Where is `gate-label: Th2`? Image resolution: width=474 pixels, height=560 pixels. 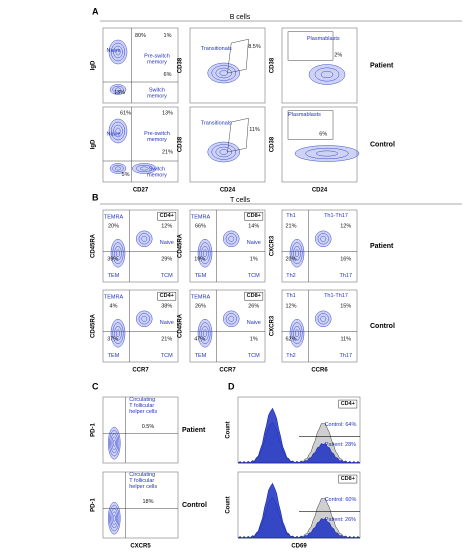 gate-label: Th2 is located at coordinates (290, 356).